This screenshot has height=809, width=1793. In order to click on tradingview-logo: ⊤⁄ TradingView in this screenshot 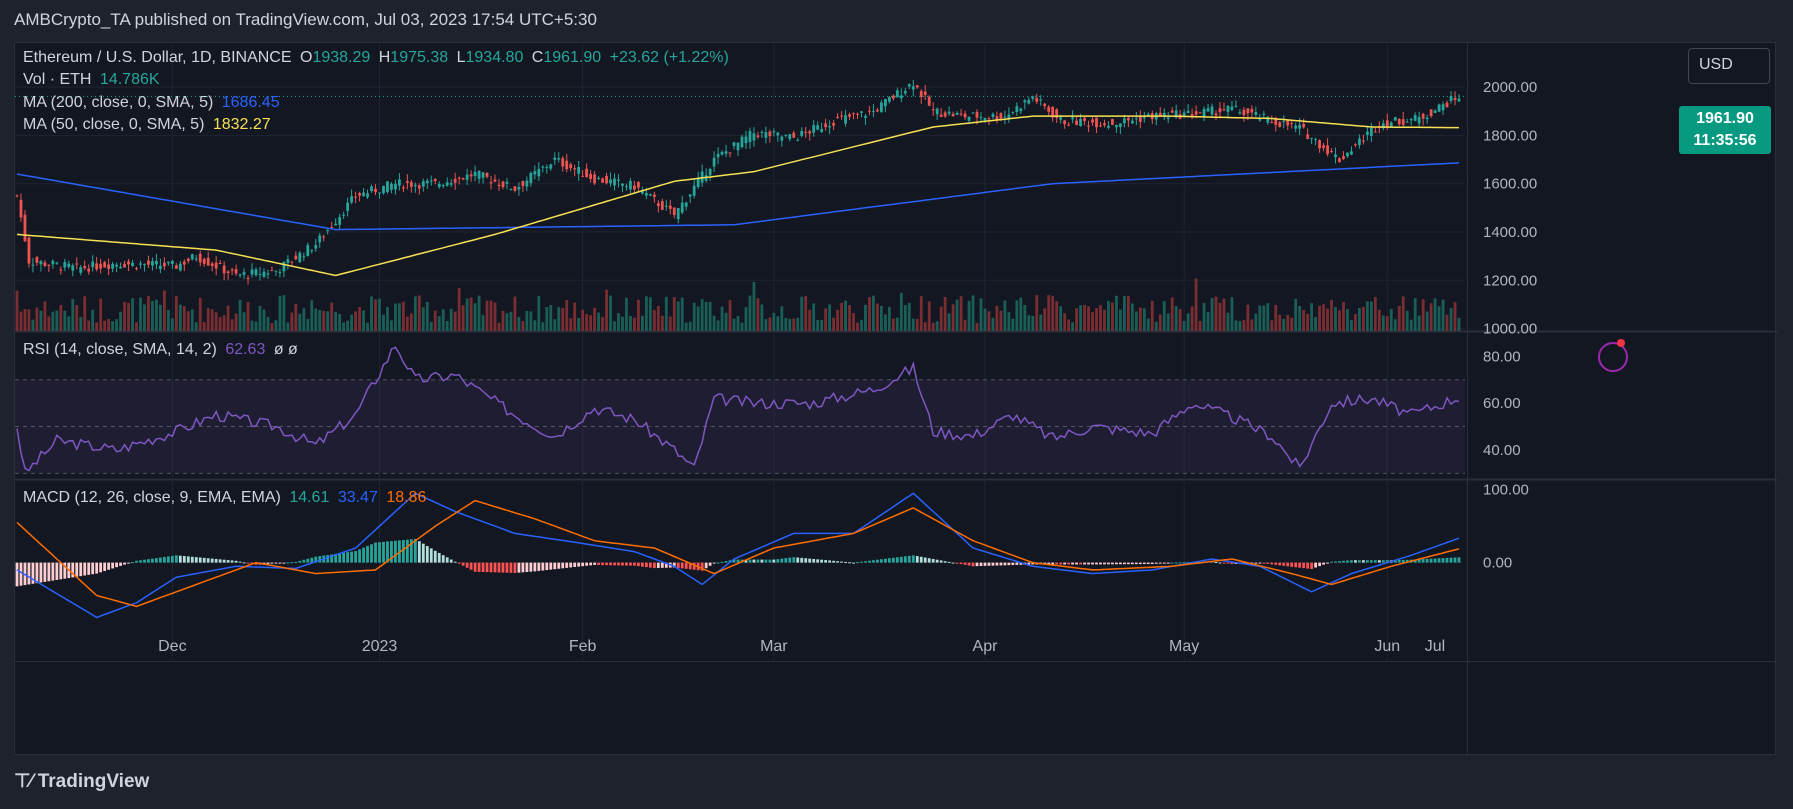, I will do `click(81, 781)`.